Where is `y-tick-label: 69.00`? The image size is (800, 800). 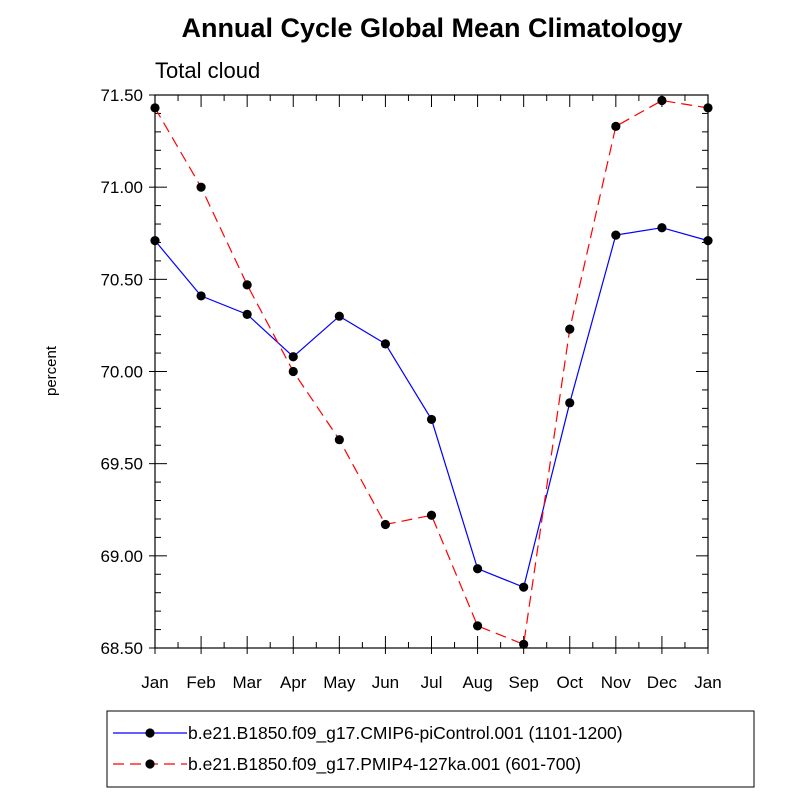 y-tick-label: 69.00 is located at coordinates (121, 556).